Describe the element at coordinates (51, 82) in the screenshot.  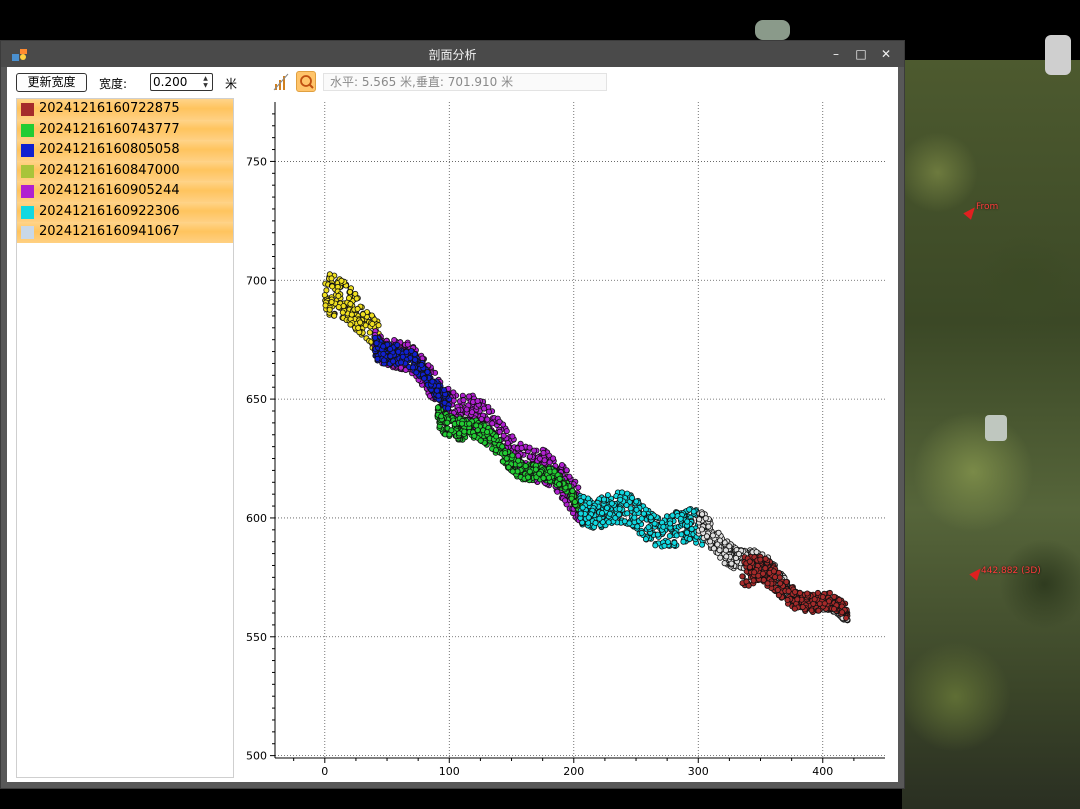
I see `update-width-button: 更新宽度` at that location.